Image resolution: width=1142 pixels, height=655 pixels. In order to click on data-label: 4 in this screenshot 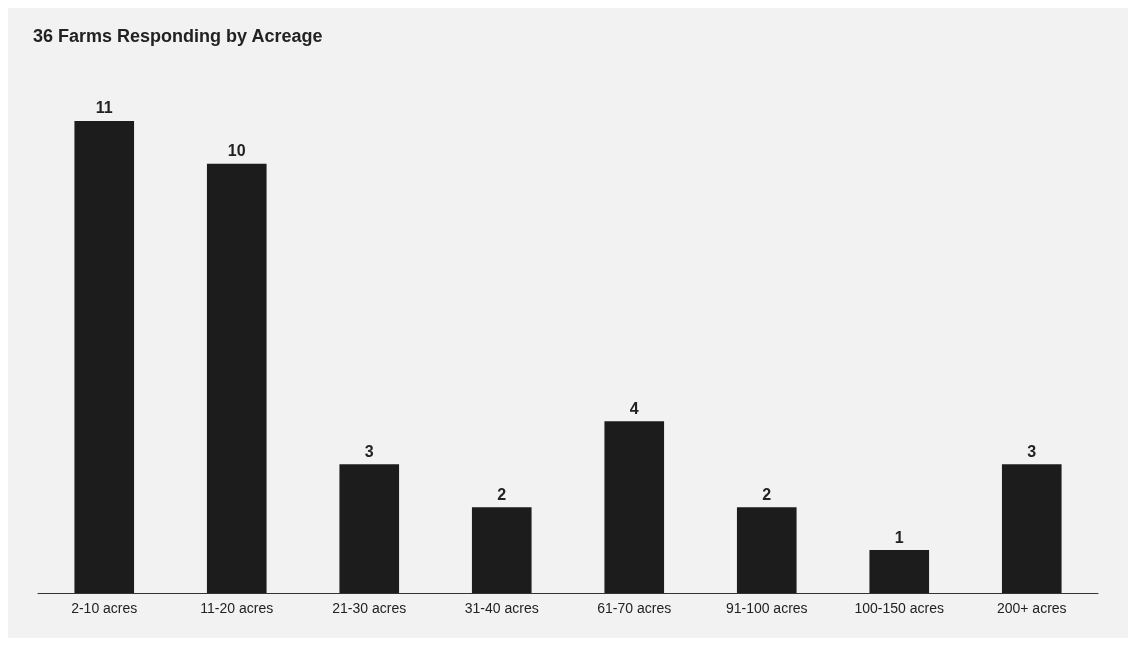, I will do `click(634, 408)`.